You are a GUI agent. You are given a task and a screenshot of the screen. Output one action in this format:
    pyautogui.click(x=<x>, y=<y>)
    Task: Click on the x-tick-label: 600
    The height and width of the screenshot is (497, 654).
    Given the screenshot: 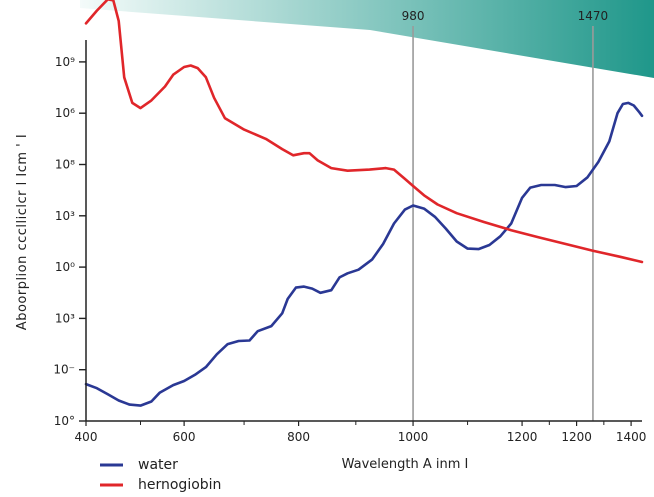 What is the action you would take?
    pyautogui.click(x=184, y=437)
    